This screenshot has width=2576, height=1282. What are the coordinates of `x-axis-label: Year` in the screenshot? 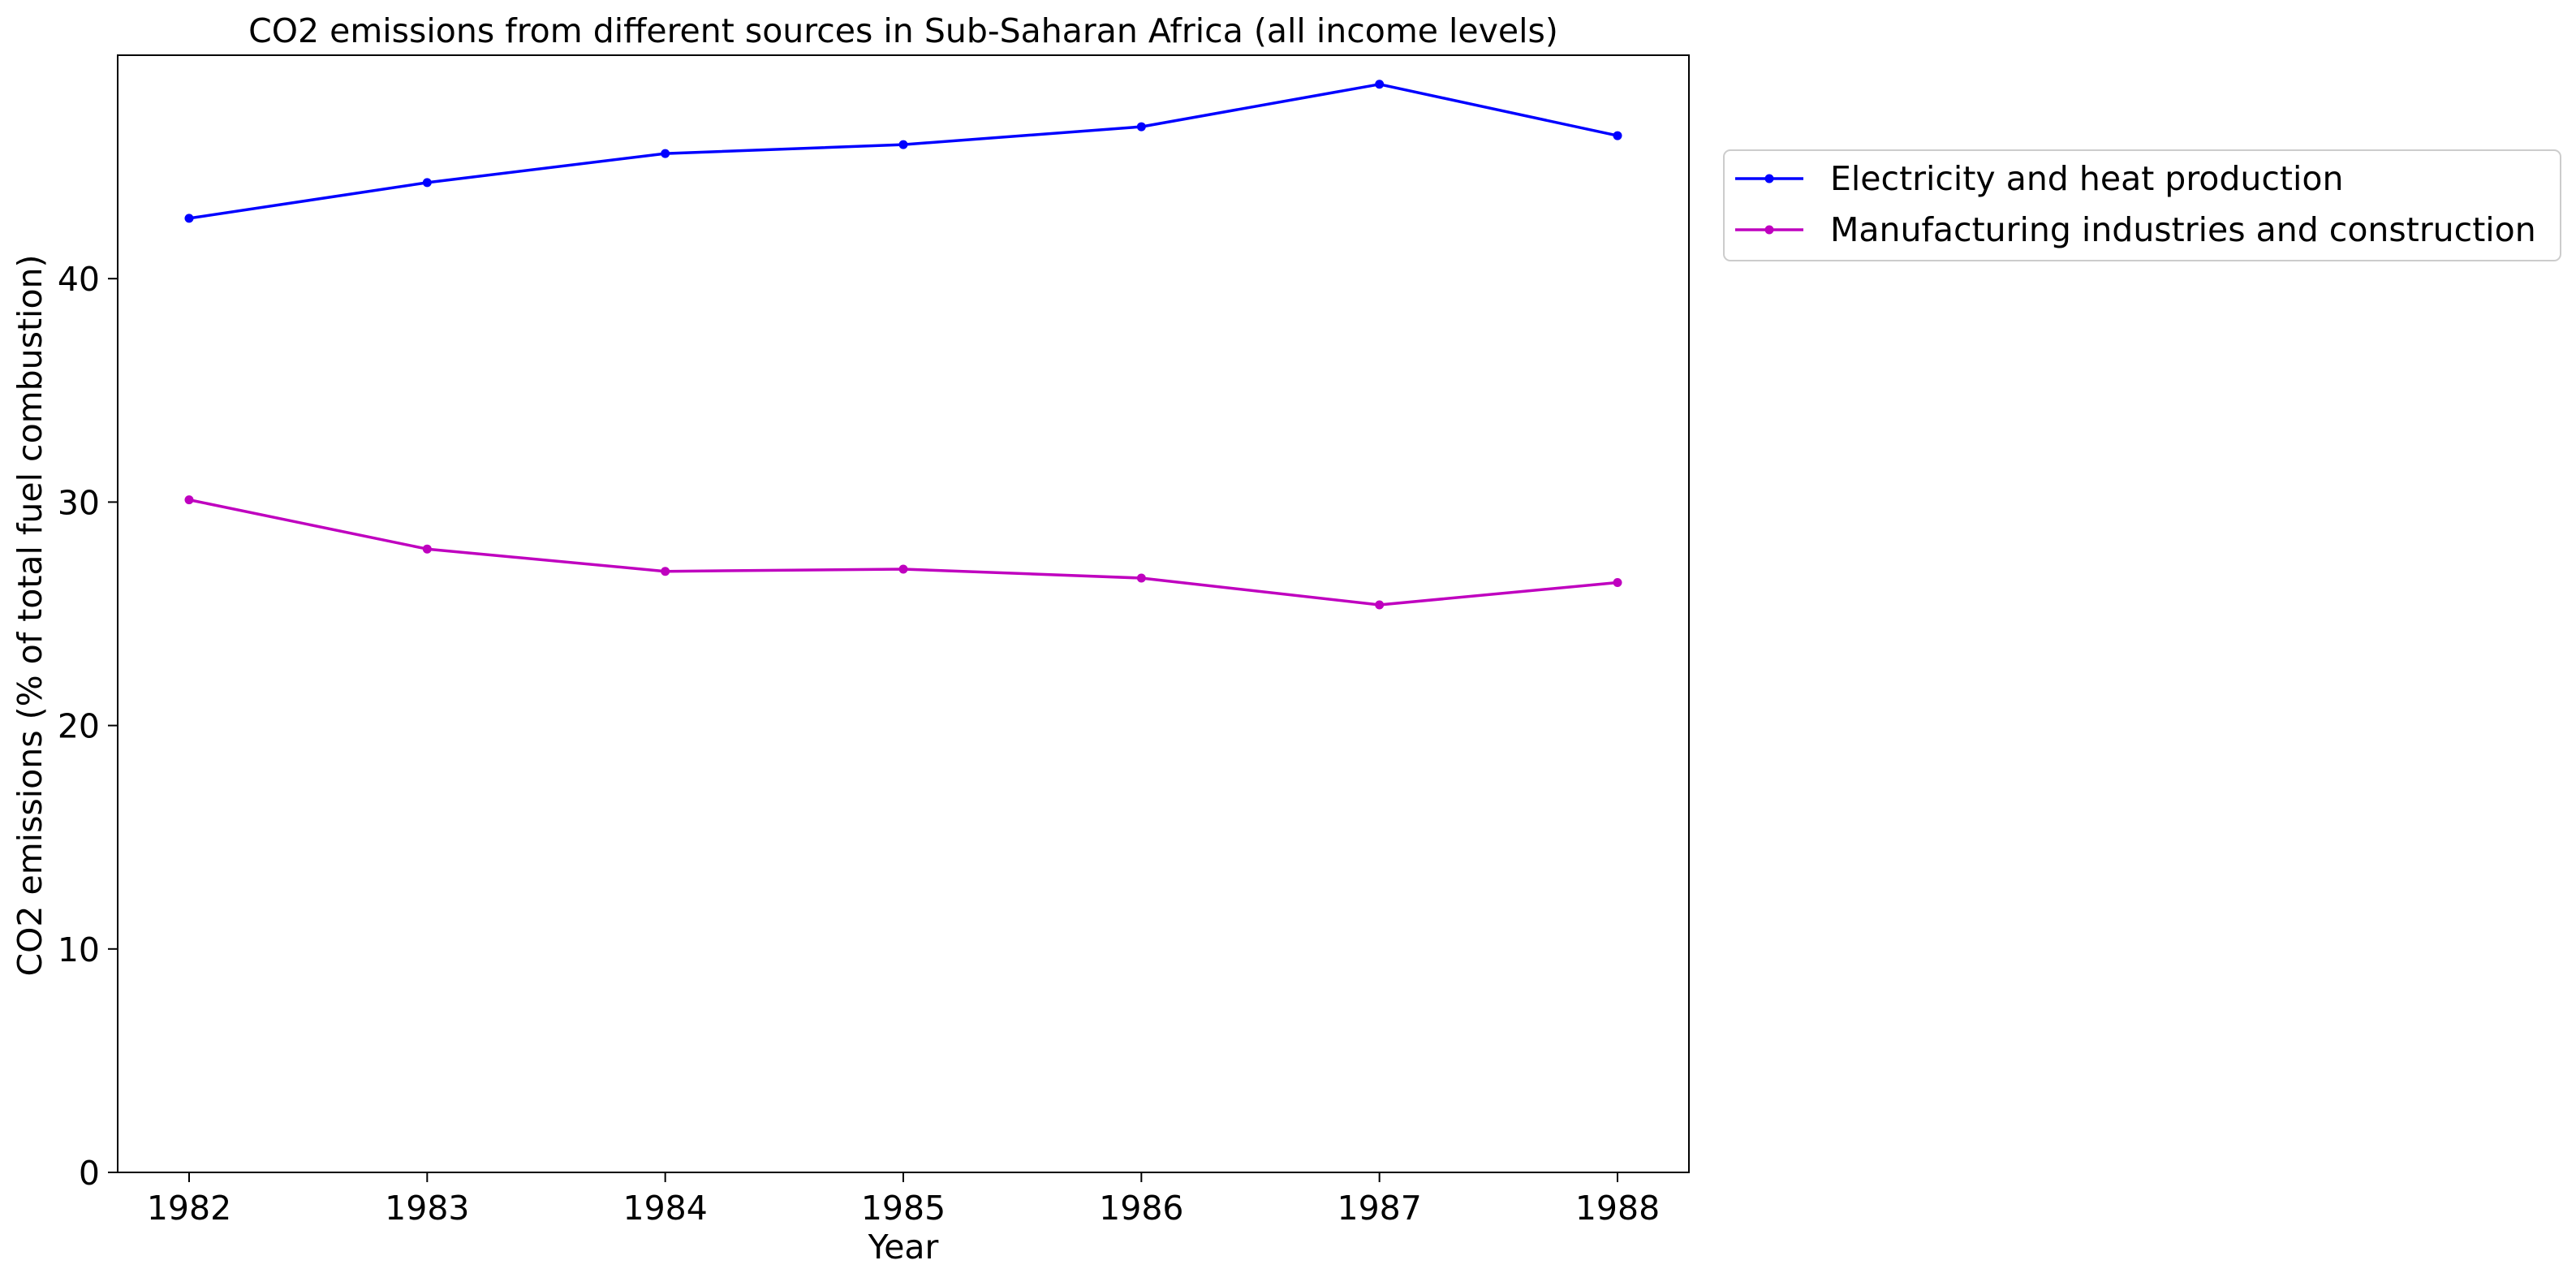 It's located at (904, 1247).